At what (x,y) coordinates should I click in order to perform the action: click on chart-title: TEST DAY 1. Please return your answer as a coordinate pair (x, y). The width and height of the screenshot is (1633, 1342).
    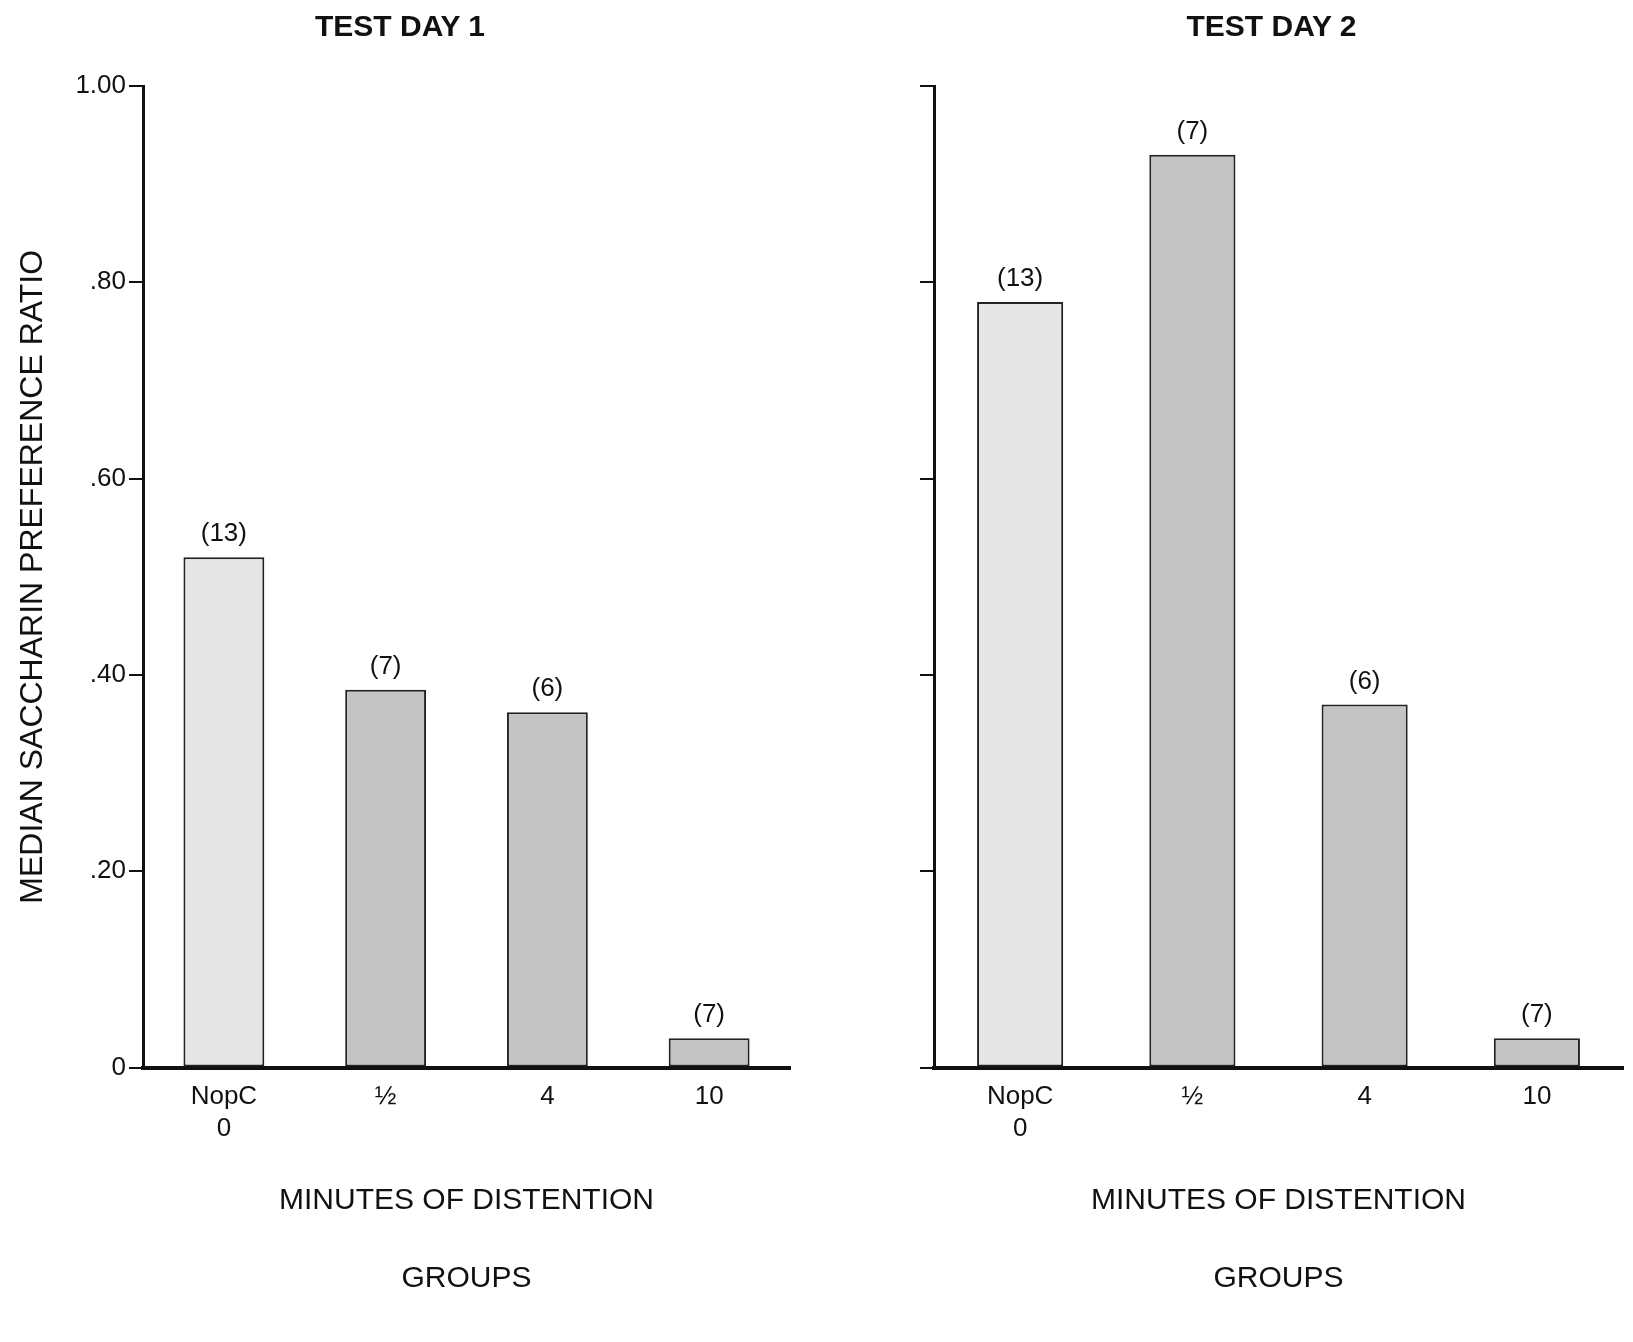
    Looking at the image, I should click on (400, 26).